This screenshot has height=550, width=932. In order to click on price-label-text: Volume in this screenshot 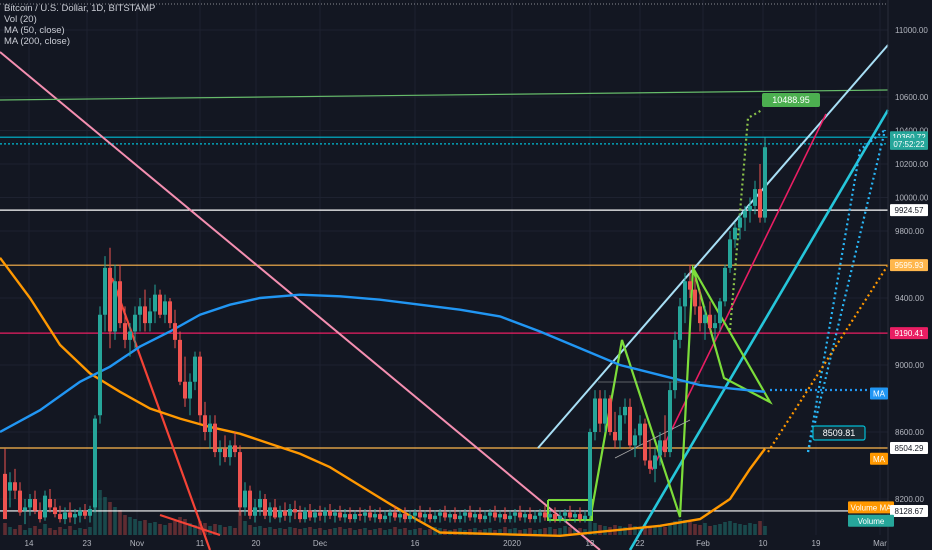, I will do `click(871, 521)`.